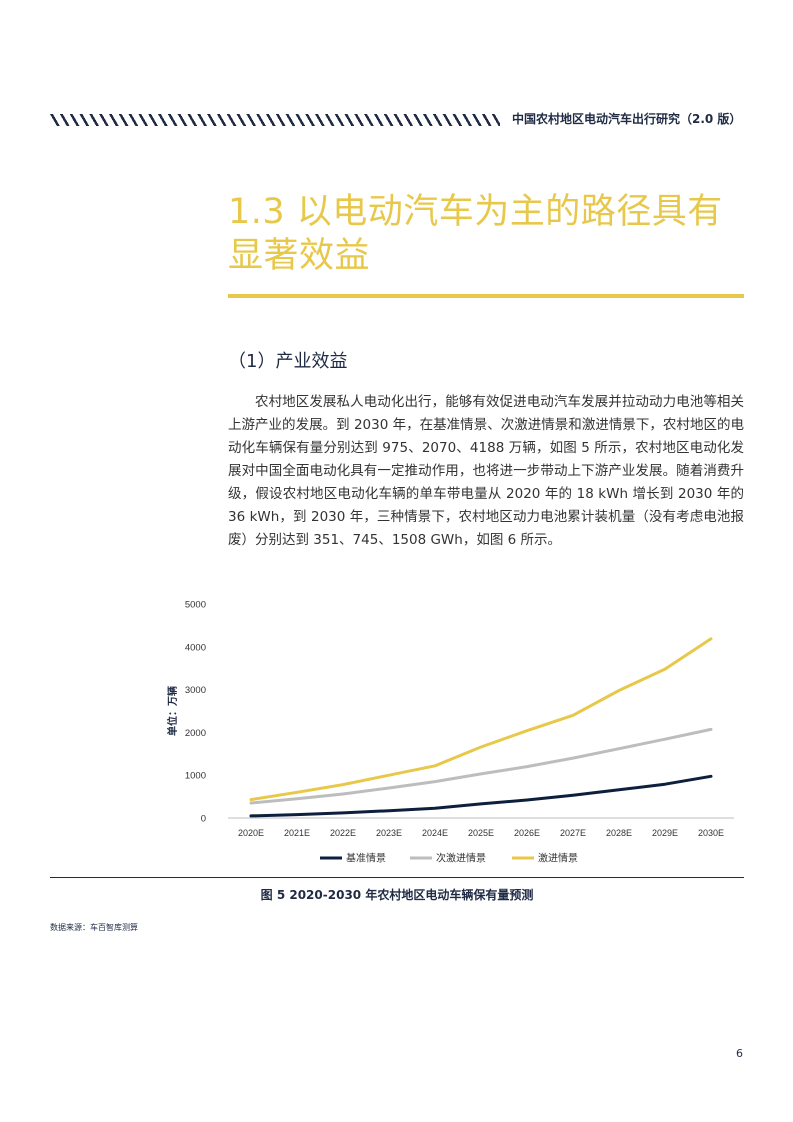 The height and width of the screenshot is (1122, 793). What do you see at coordinates (619, 833) in the screenshot?
I see `x-tick-label-8: 2028E` at bounding box center [619, 833].